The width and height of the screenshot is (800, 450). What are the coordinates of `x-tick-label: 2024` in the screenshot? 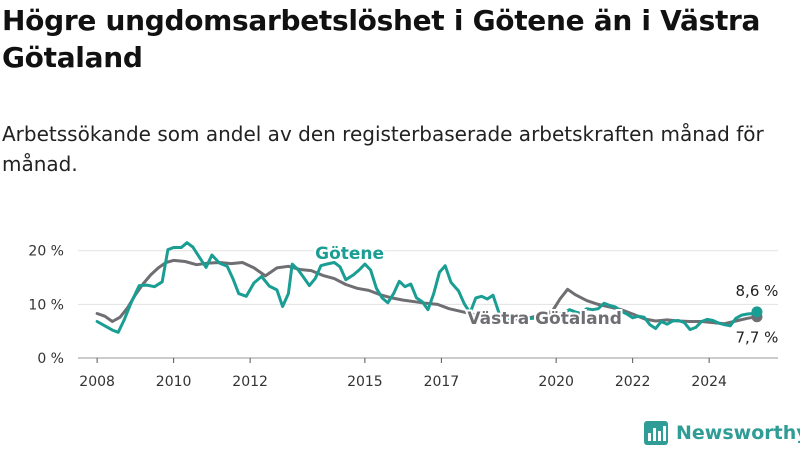 It's located at (709, 382).